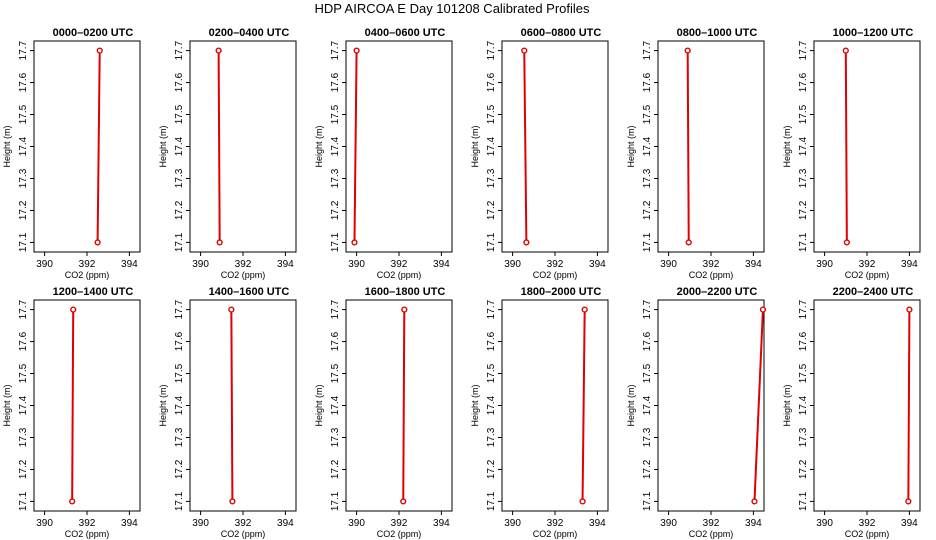 The width and height of the screenshot is (936, 540). I want to click on panel-title: 1600–1800 UTC, so click(405, 292).